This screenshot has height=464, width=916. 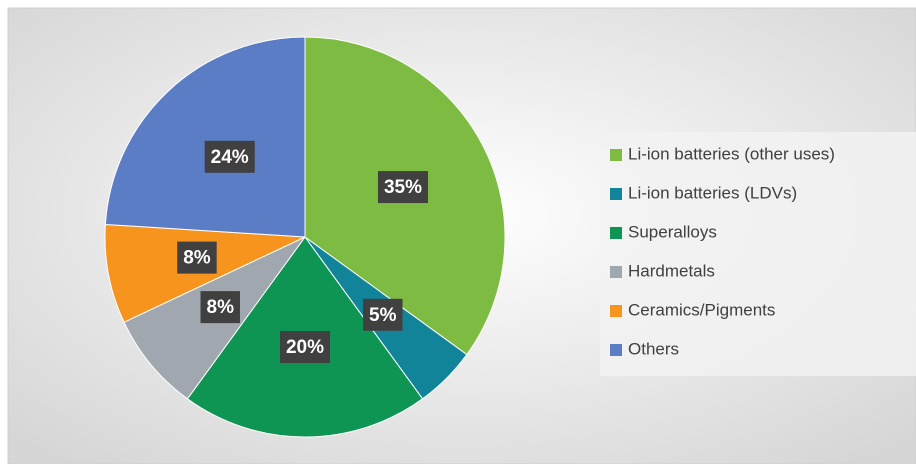 I want to click on data-label-text: 20%, so click(x=305, y=347).